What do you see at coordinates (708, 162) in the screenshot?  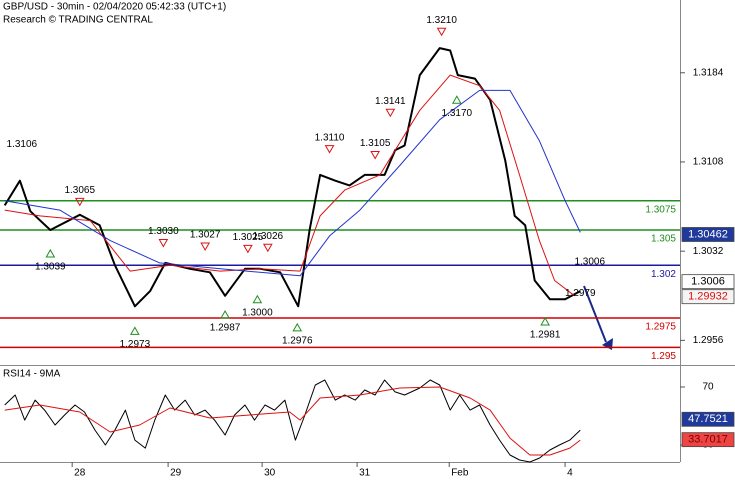 I see `y-tick-label: 1.3108` at bounding box center [708, 162].